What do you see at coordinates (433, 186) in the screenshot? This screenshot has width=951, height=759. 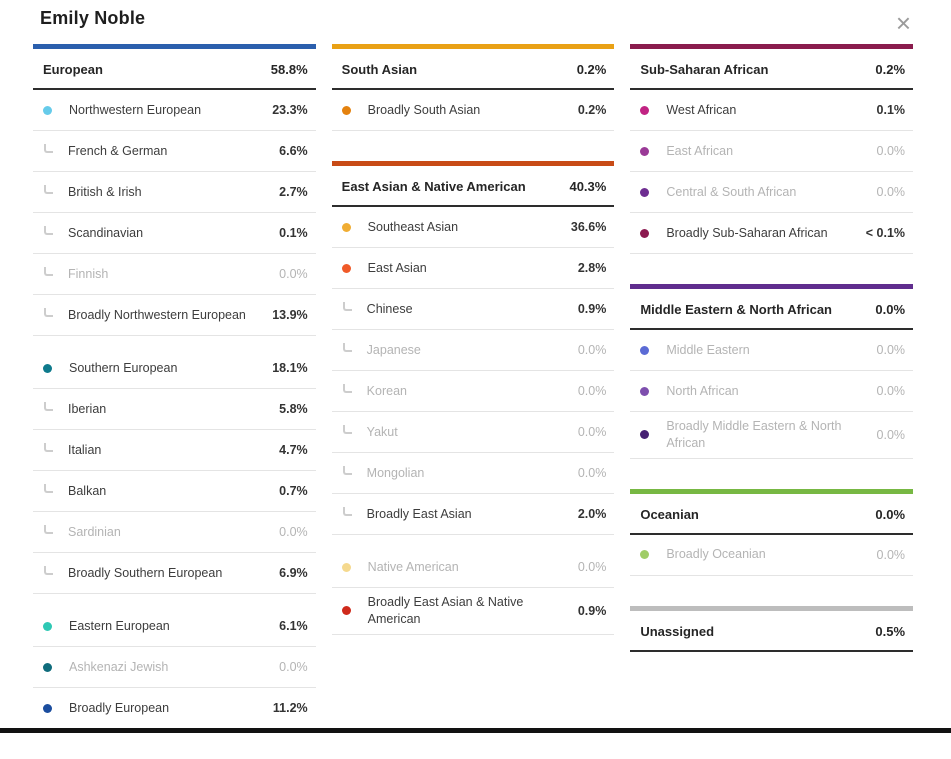 I see `section-name: East Asian & Native American` at bounding box center [433, 186].